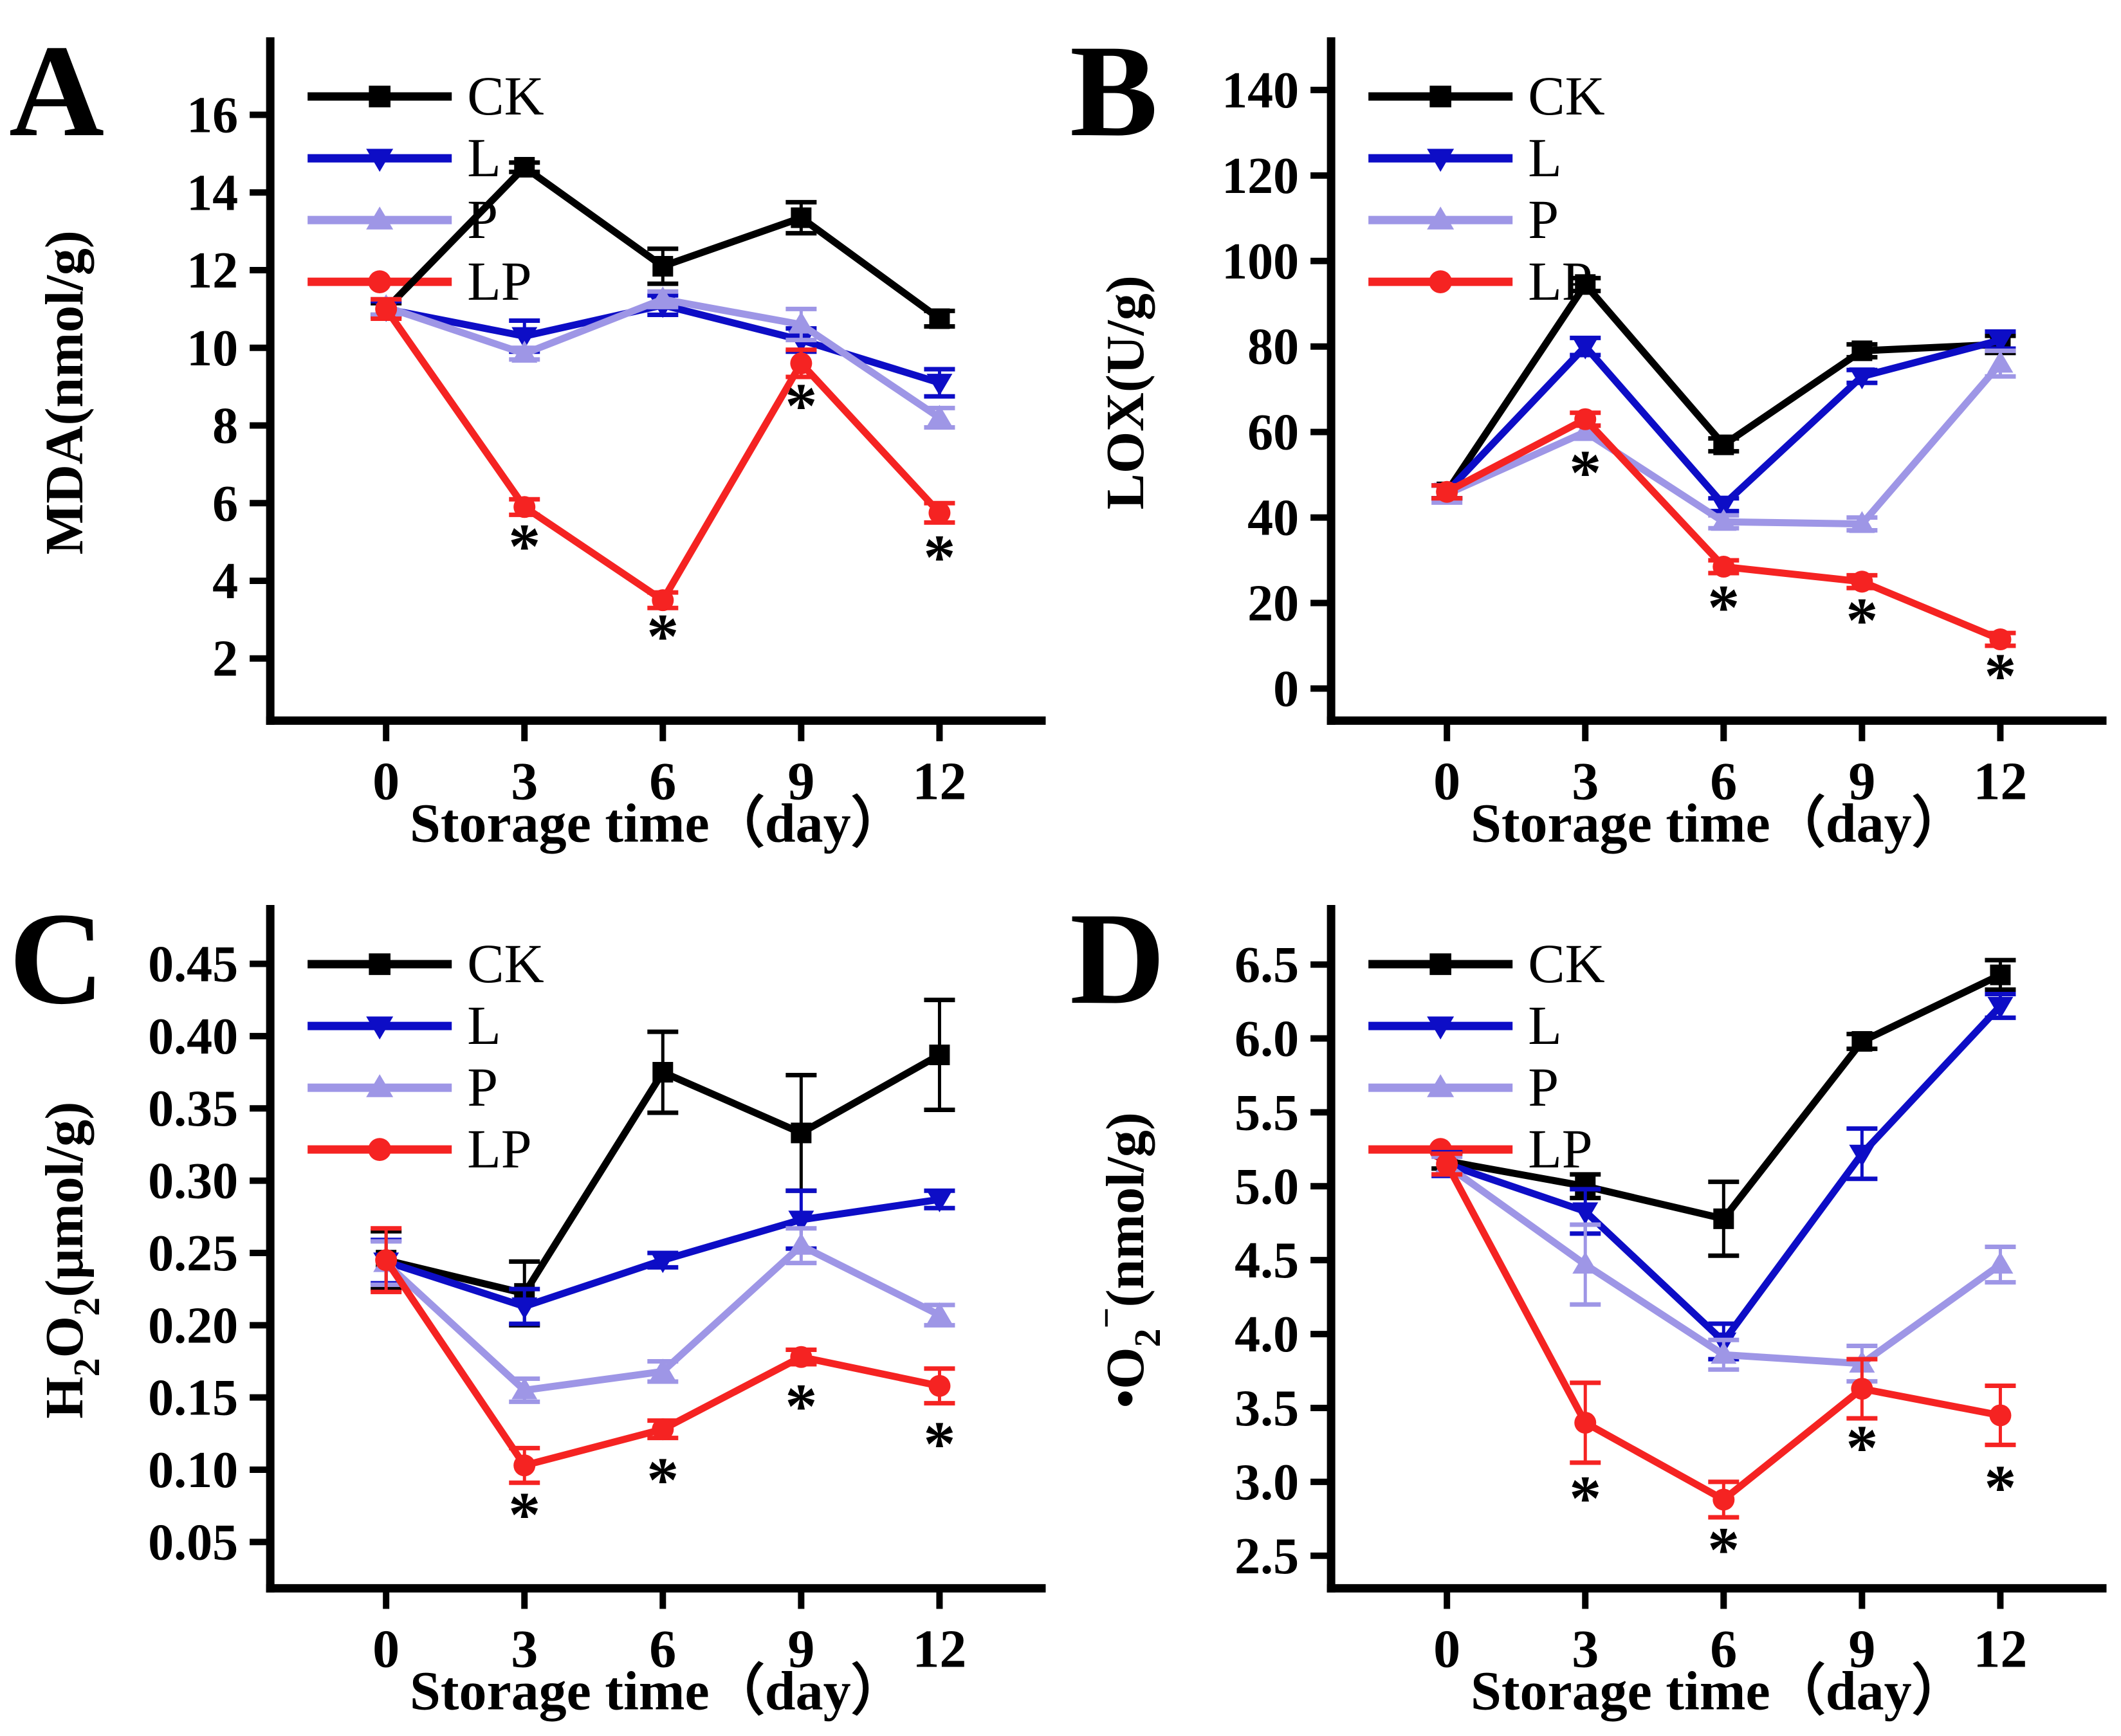  What do you see at coordinates (1260, 261) in the screenshot?
I see `y-tick-label: 100` at bounding box center [1260, 261].